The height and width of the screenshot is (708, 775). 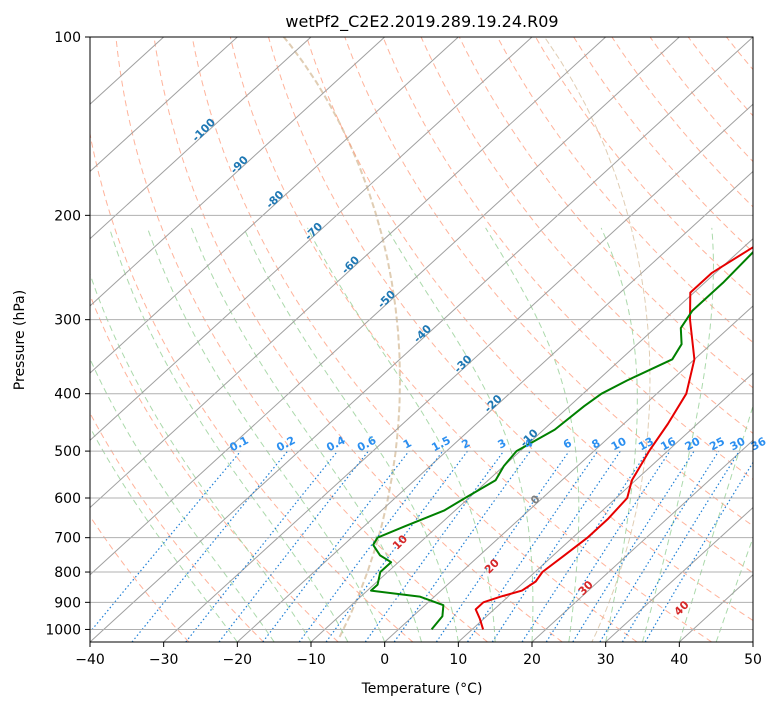 What do you see at coordinates (350, 264) in the screenshot?
I see `dry-adiabat-label: -60` at bounding box center [350, 264].